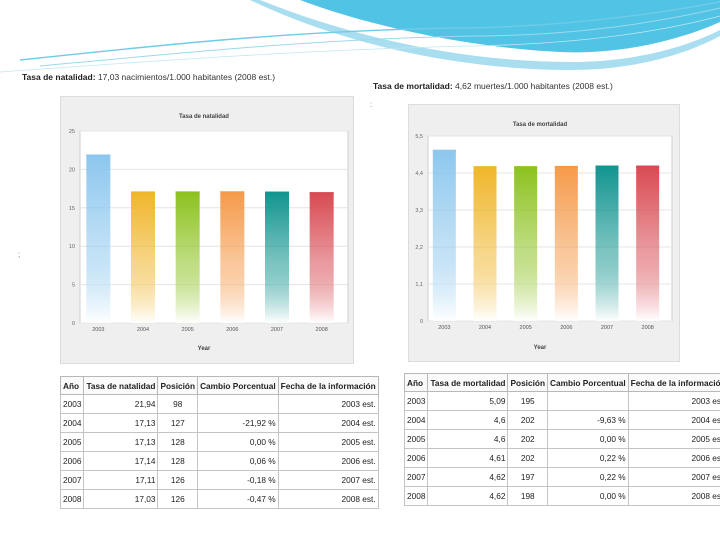  What do you see at coordinates (468, 382) in the screenshot?
I see `col-header-rate: Tasa de mortalidad` at bounding box center [468, 382].